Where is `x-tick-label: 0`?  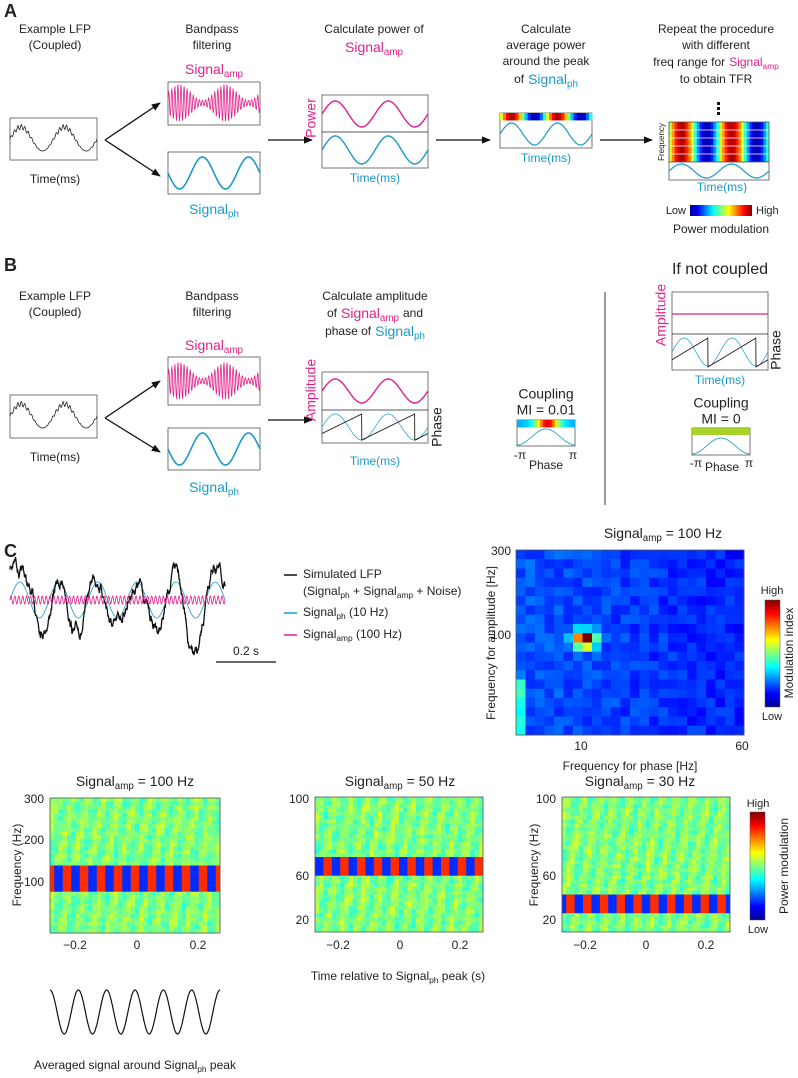 x-tick-label: 0 is located at coordinates (646, 945).